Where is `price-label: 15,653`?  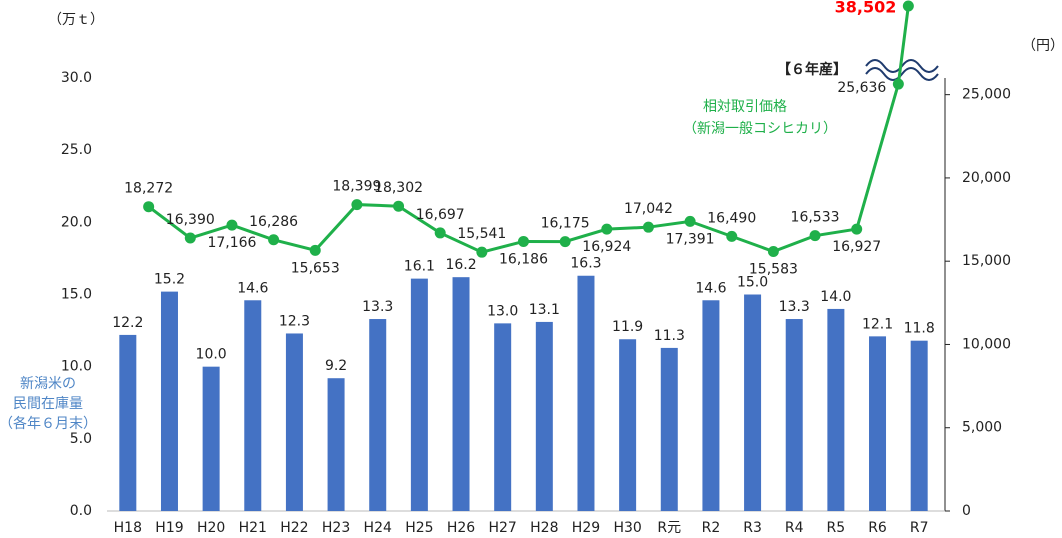 price-label: 15,653 is located at coordinates (315, 268).